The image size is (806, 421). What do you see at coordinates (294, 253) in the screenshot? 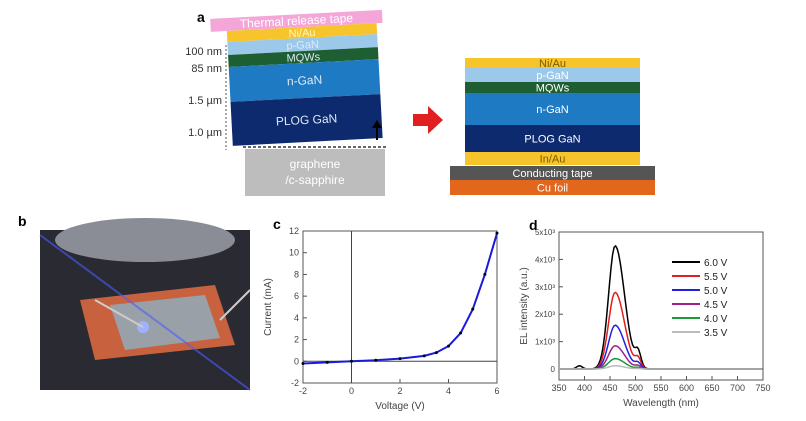
I see `y-tick-label: 10` at bounding box center [294, 253].